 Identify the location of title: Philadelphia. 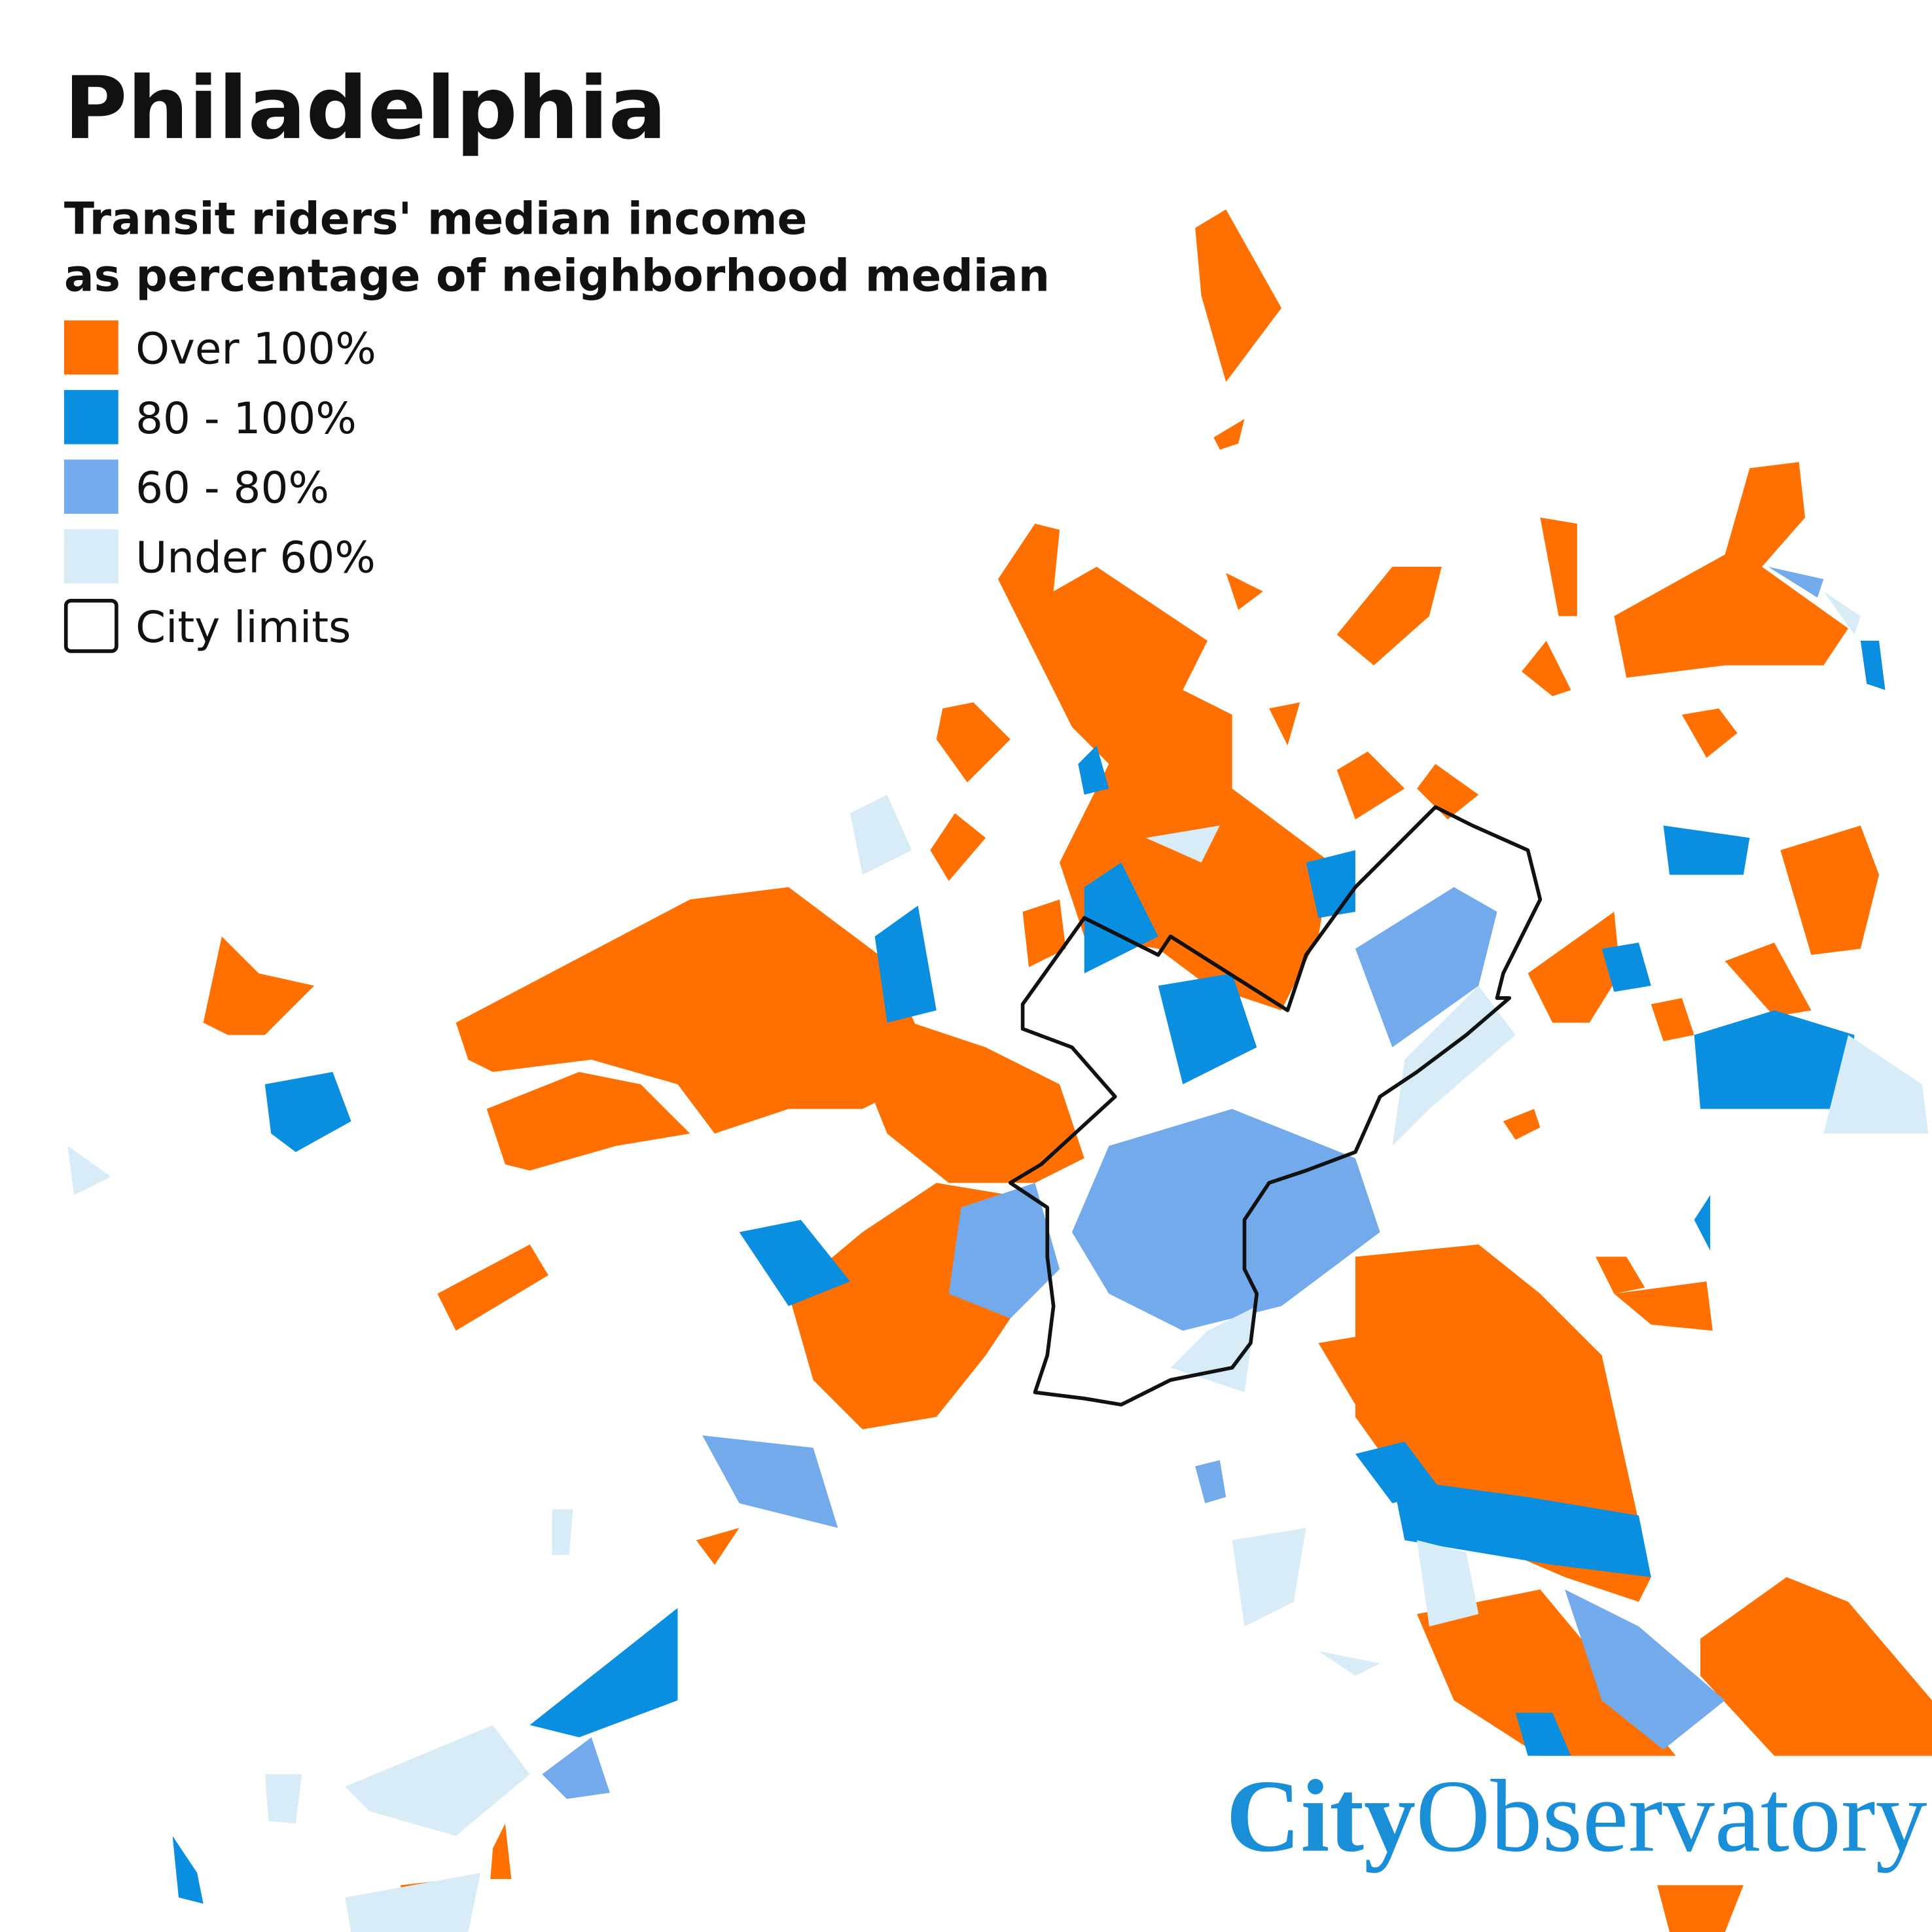
(365, 109).